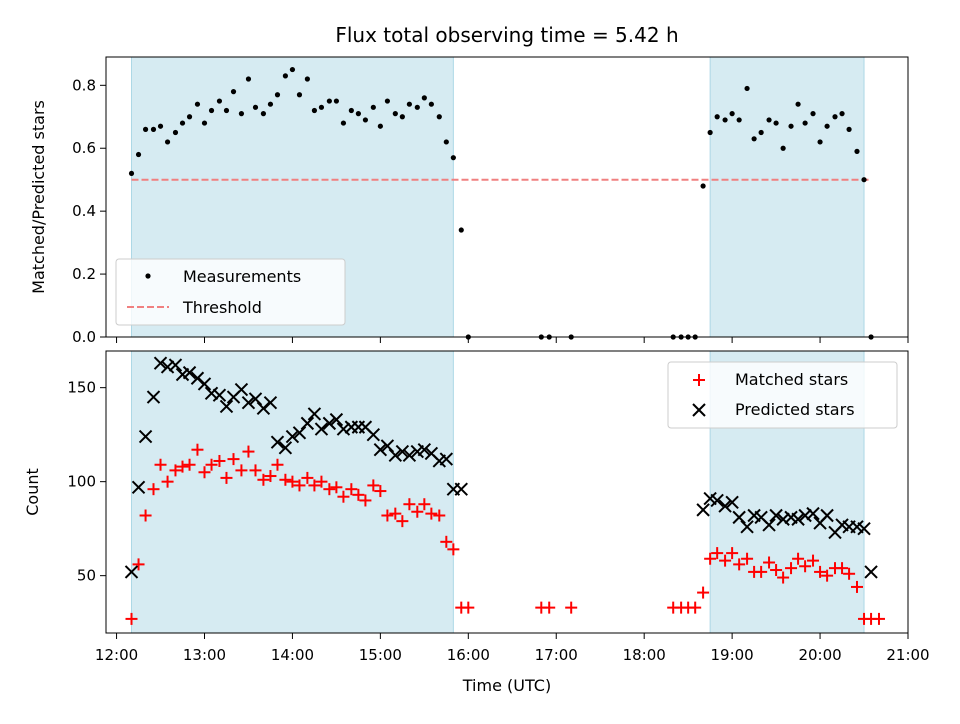 This screenshot has height=724, width=960. Describe the element at coordinates (116, 655) in the screenshot. I see `bottom-xtick-label: 12:00` at that location.